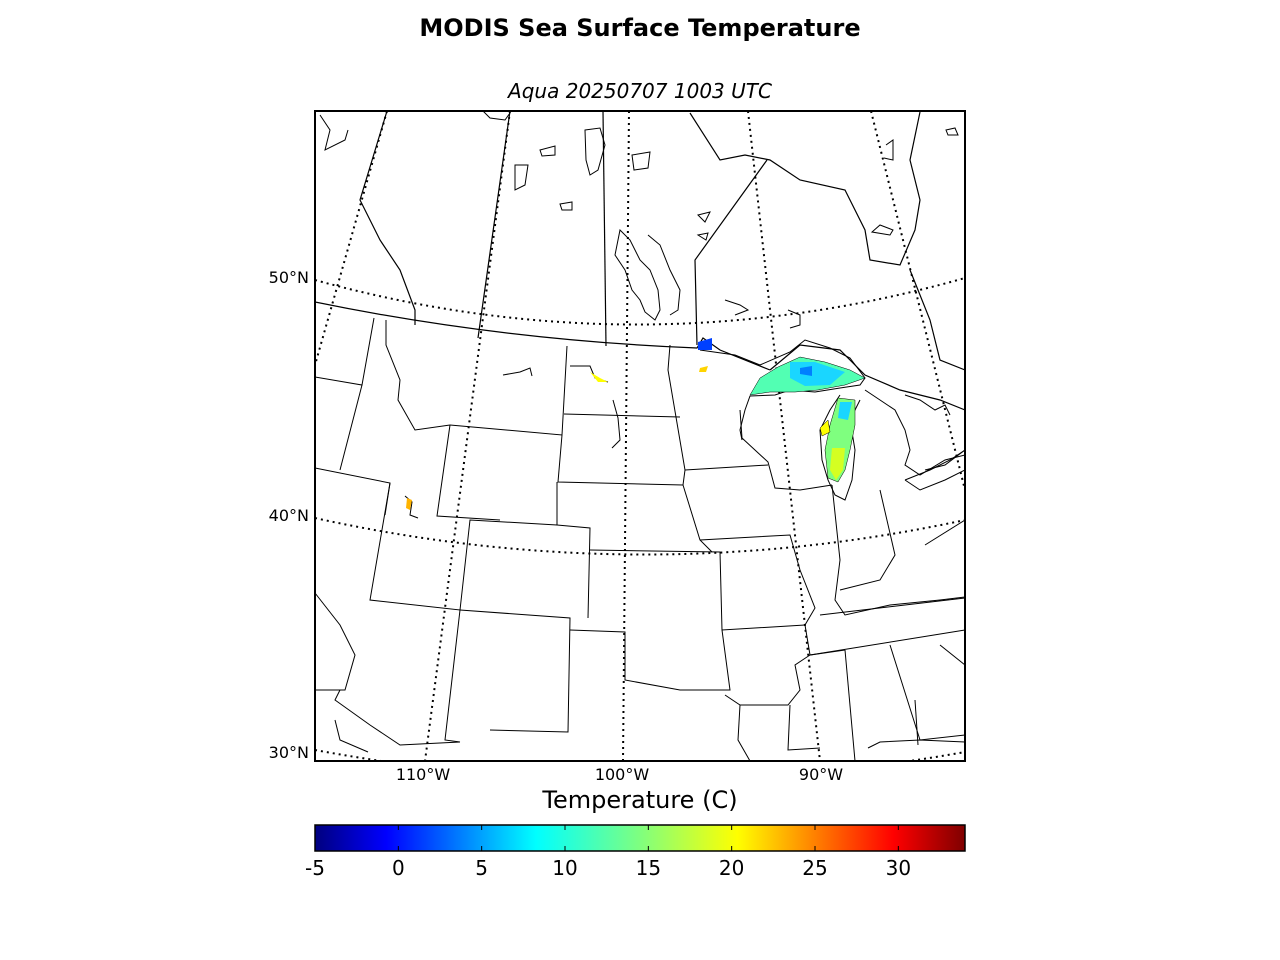 This screenshot has width=1280, height=960. I want to click on colorbar-tick-label: 15, so click(648, 868).